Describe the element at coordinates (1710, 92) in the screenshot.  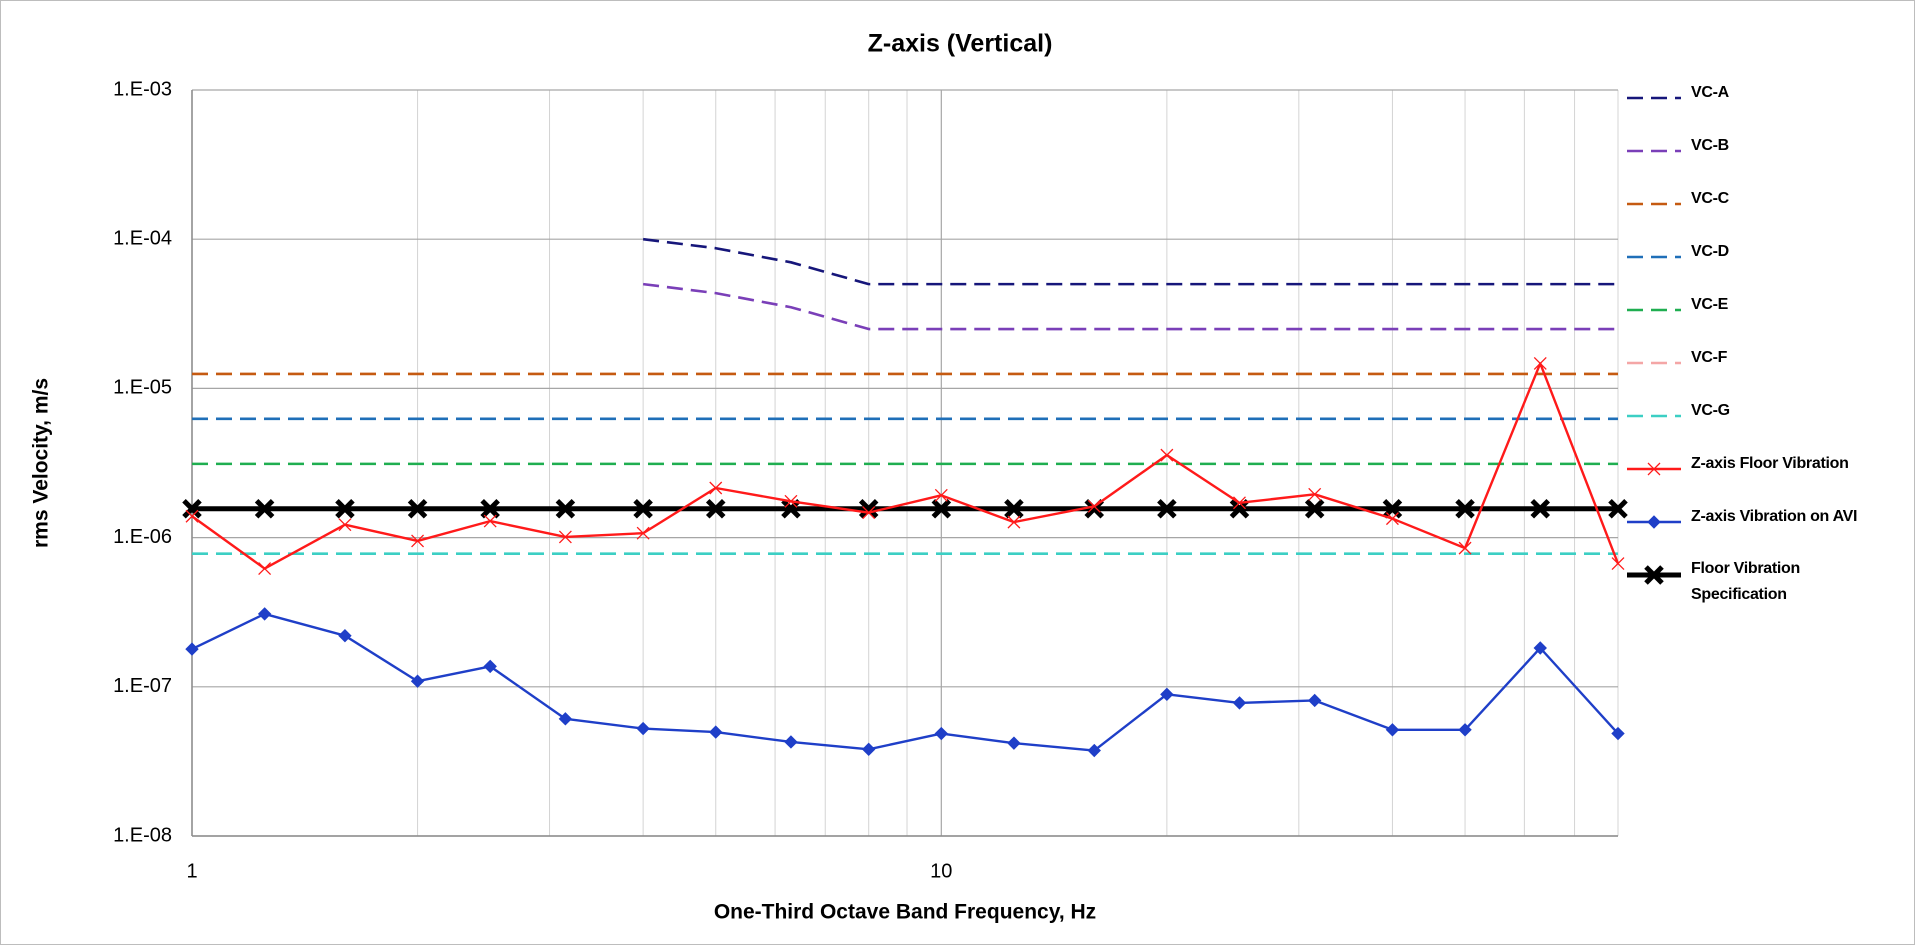
I see `legend-label: VC-A` at that location.